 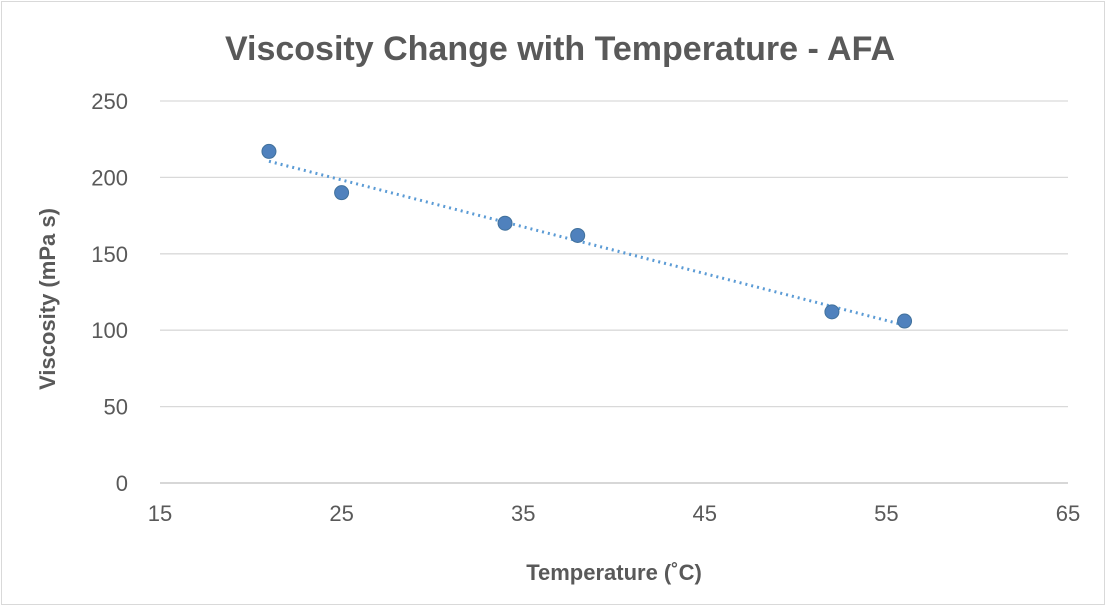 I want to click on x-tick-label: 25, so click(x=341, y=513).